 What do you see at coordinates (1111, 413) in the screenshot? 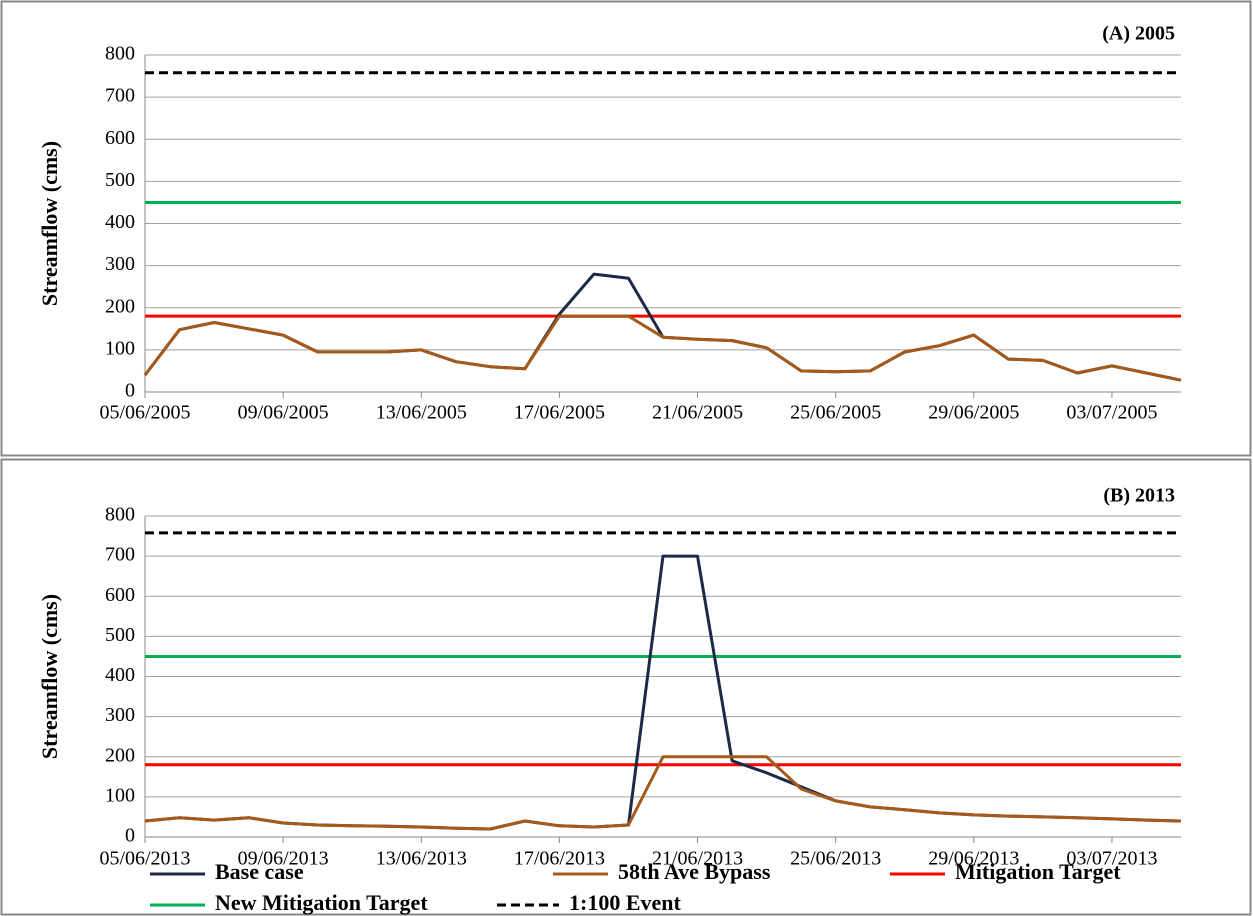
I see `x-tick-label: 03/07/2005` at bounding box center [1111, 413].